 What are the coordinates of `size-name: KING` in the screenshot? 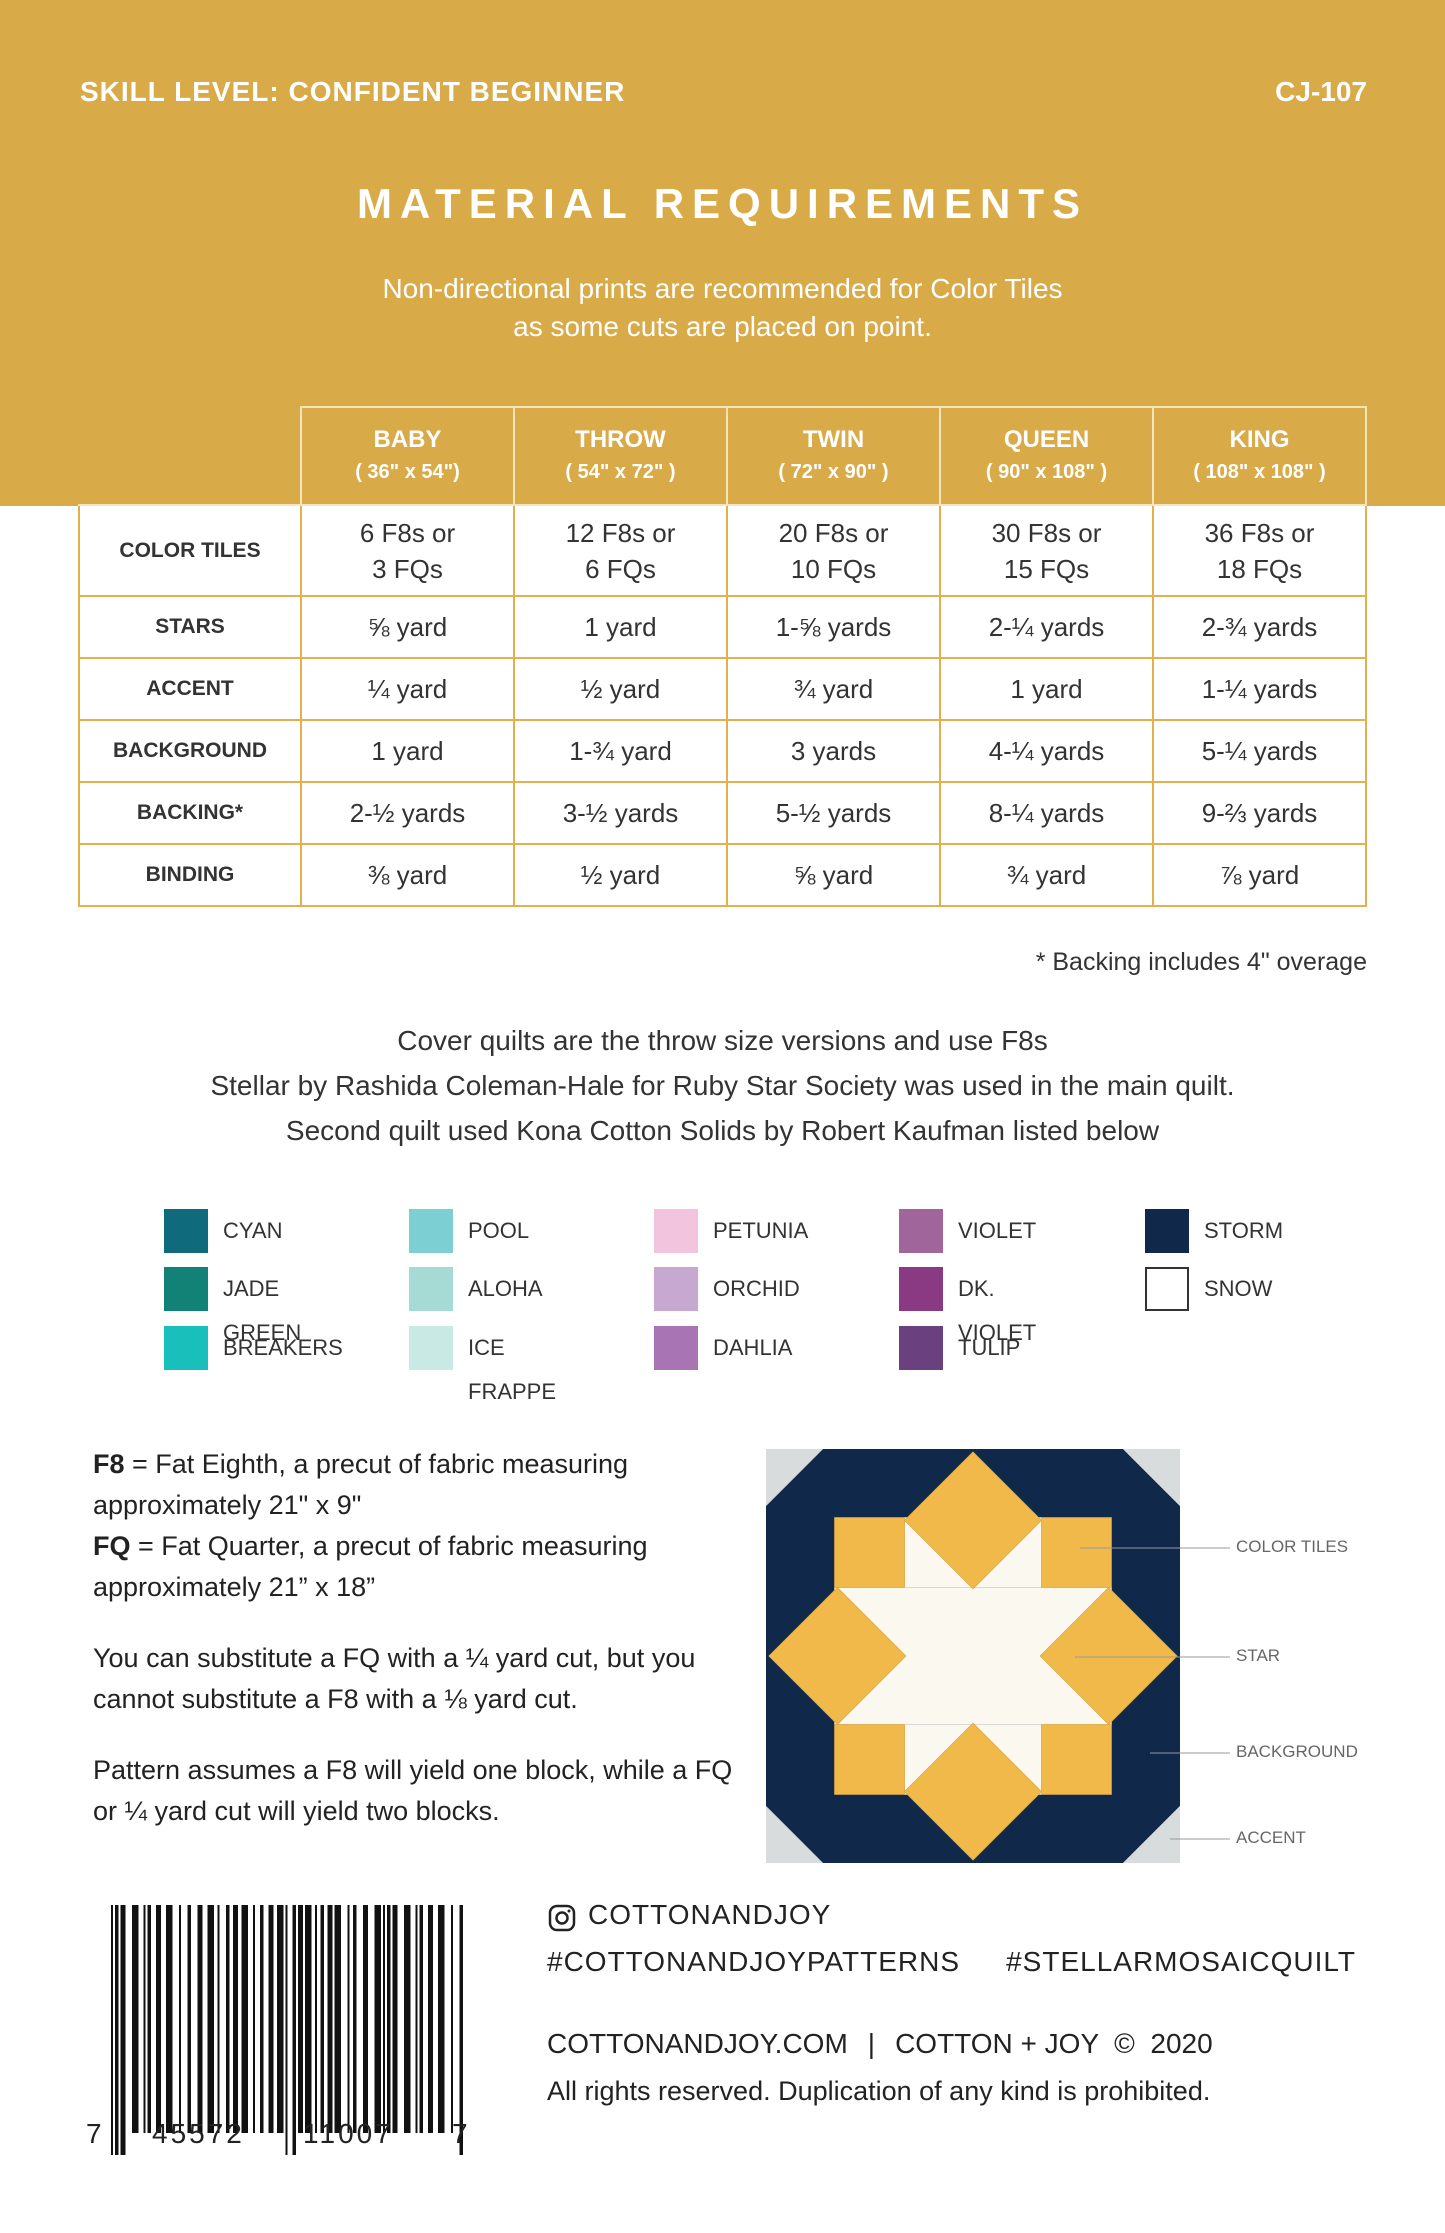 It's located at (1259, 439).